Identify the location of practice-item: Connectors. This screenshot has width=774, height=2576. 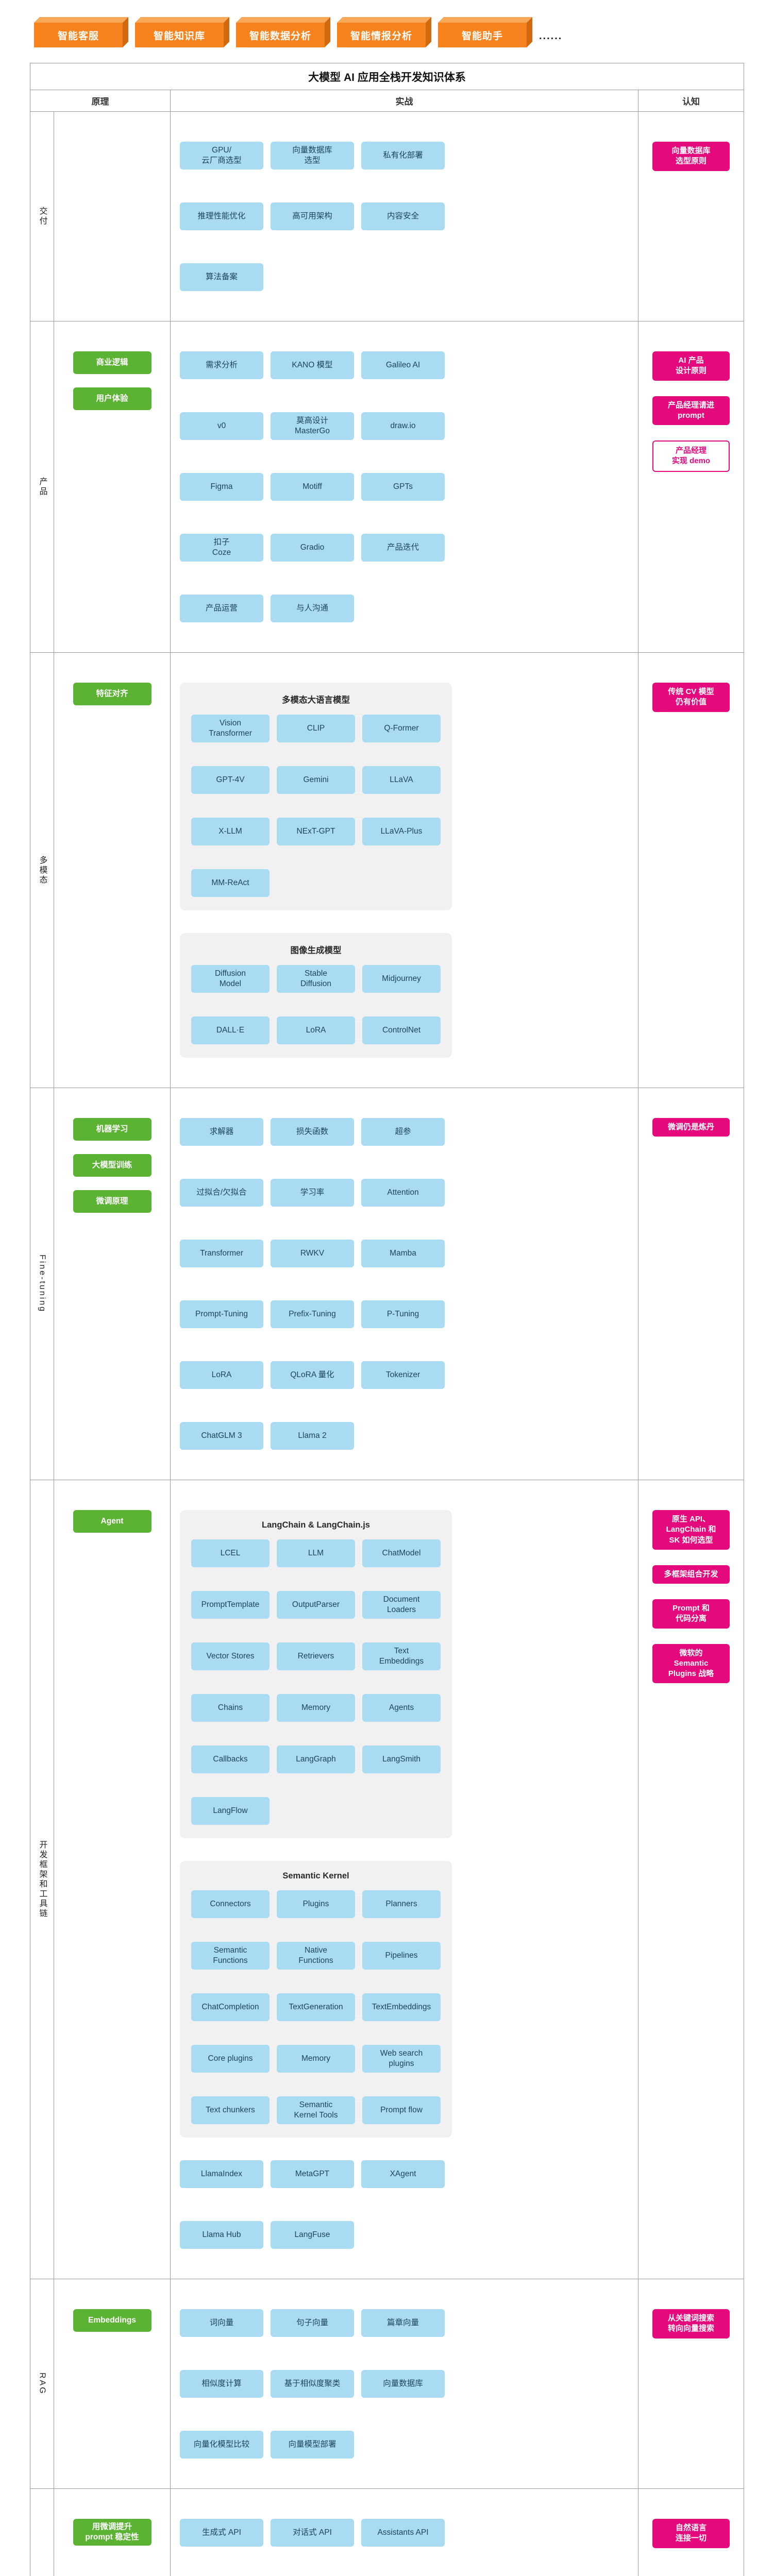
(230, 1904).